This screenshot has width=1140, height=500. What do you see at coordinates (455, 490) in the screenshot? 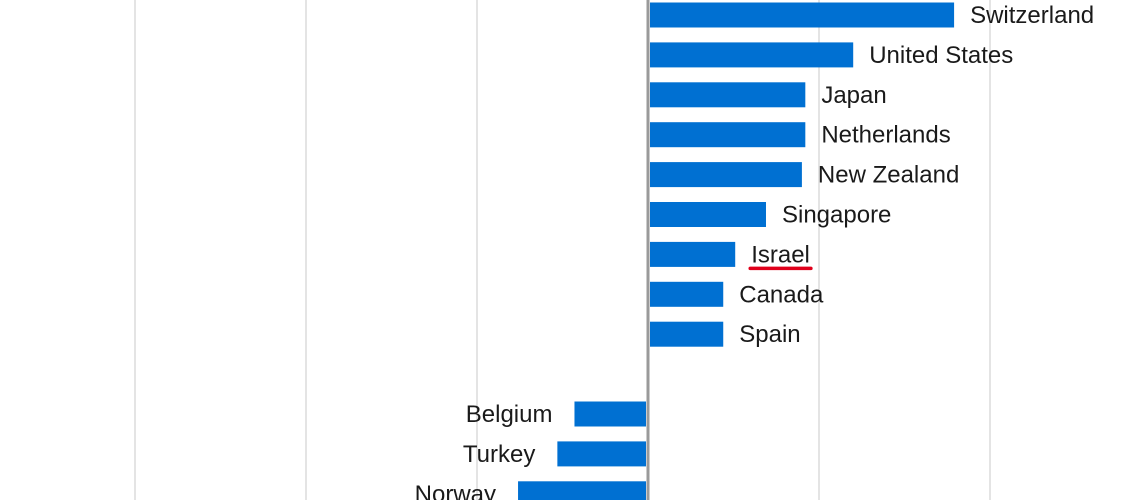
I see `category-label: Norway` at bounding box center [455, 490].